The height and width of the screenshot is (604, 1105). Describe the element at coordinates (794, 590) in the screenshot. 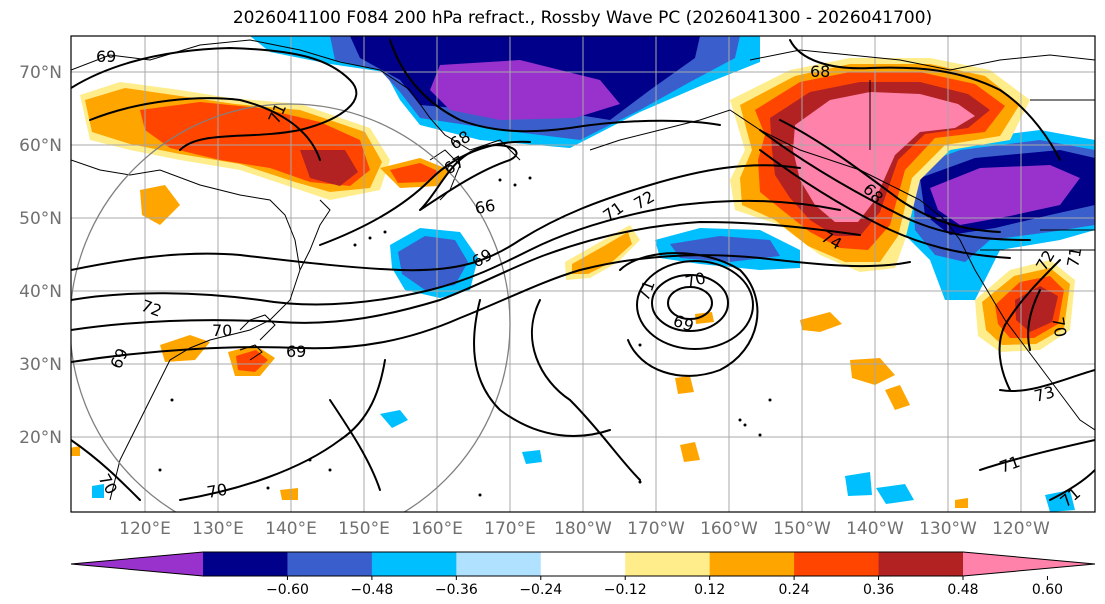

I see `colorbar-tick-label: 0.24` at that location.